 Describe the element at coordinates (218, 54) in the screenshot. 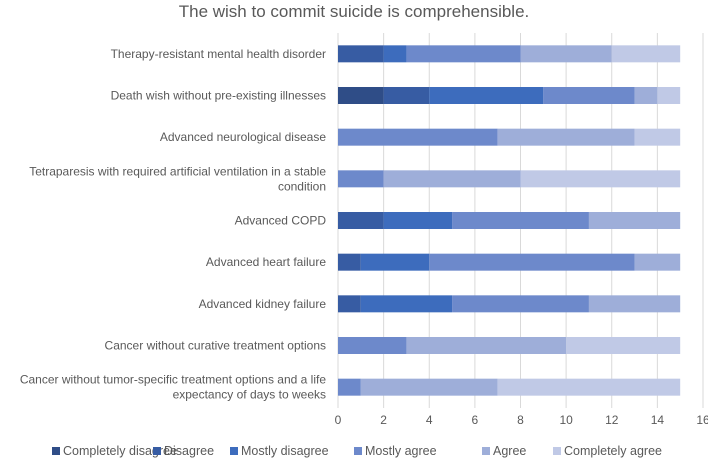

I see `category-label: Therapy-resistant mental health disorder` at that location.